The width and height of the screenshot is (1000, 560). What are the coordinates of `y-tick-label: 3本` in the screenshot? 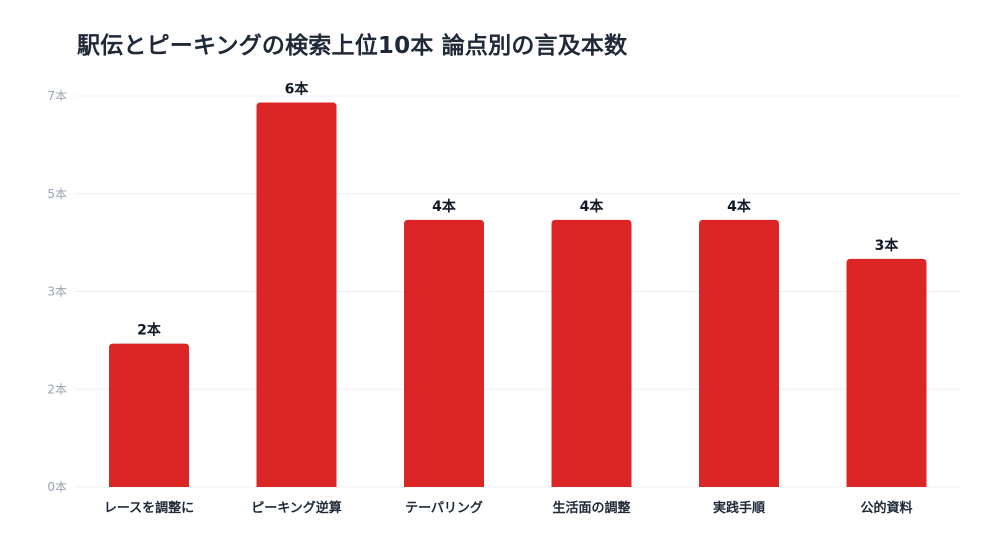 It's located at (57, 292).